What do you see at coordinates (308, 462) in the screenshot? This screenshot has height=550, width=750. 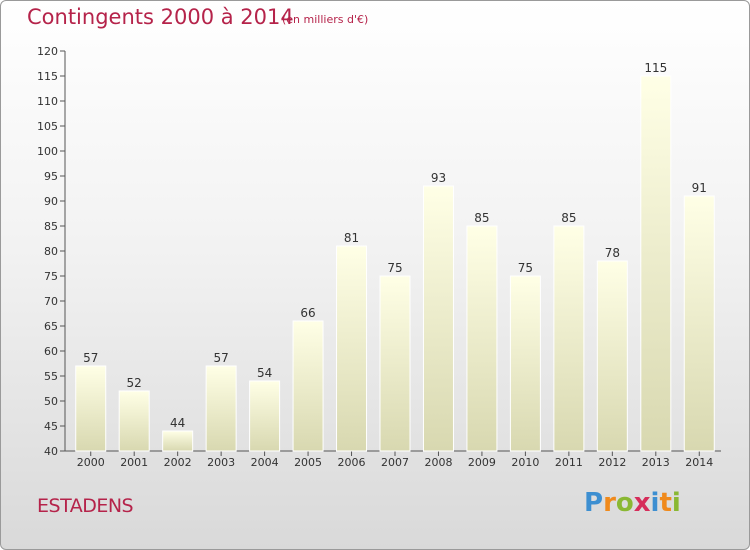 I see `x-tick-label-2005: 2005` at bounding box center [308, 462].